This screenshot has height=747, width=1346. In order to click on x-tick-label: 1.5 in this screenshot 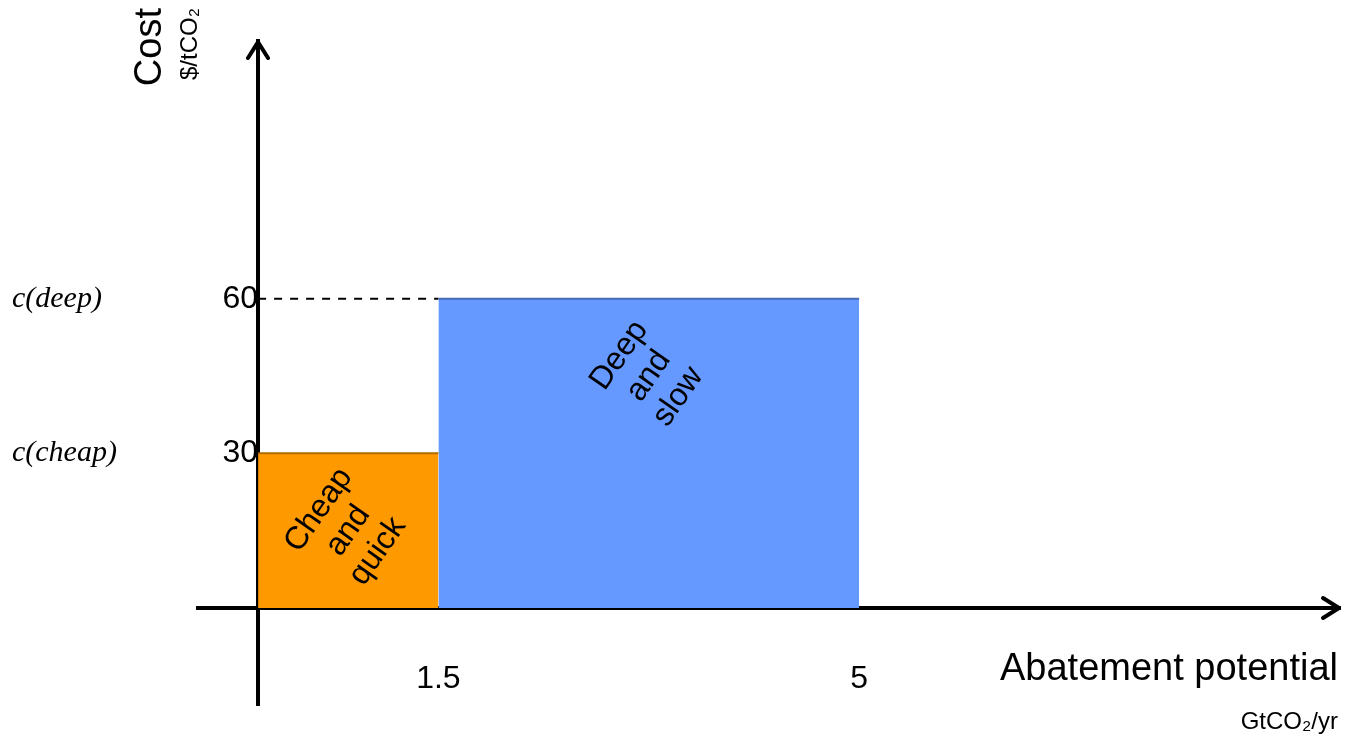, I will do `click(438, 676)`.